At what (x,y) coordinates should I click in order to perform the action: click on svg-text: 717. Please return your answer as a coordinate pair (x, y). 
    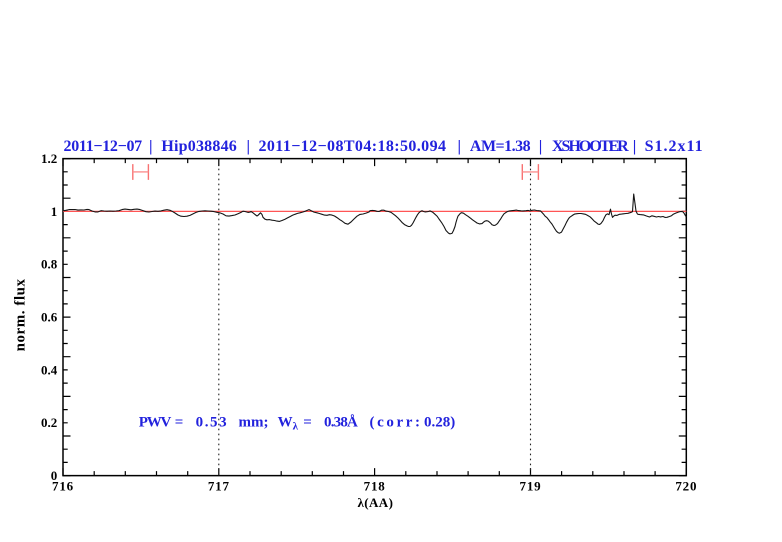
    Looking at the image, I should click on (219, 486).